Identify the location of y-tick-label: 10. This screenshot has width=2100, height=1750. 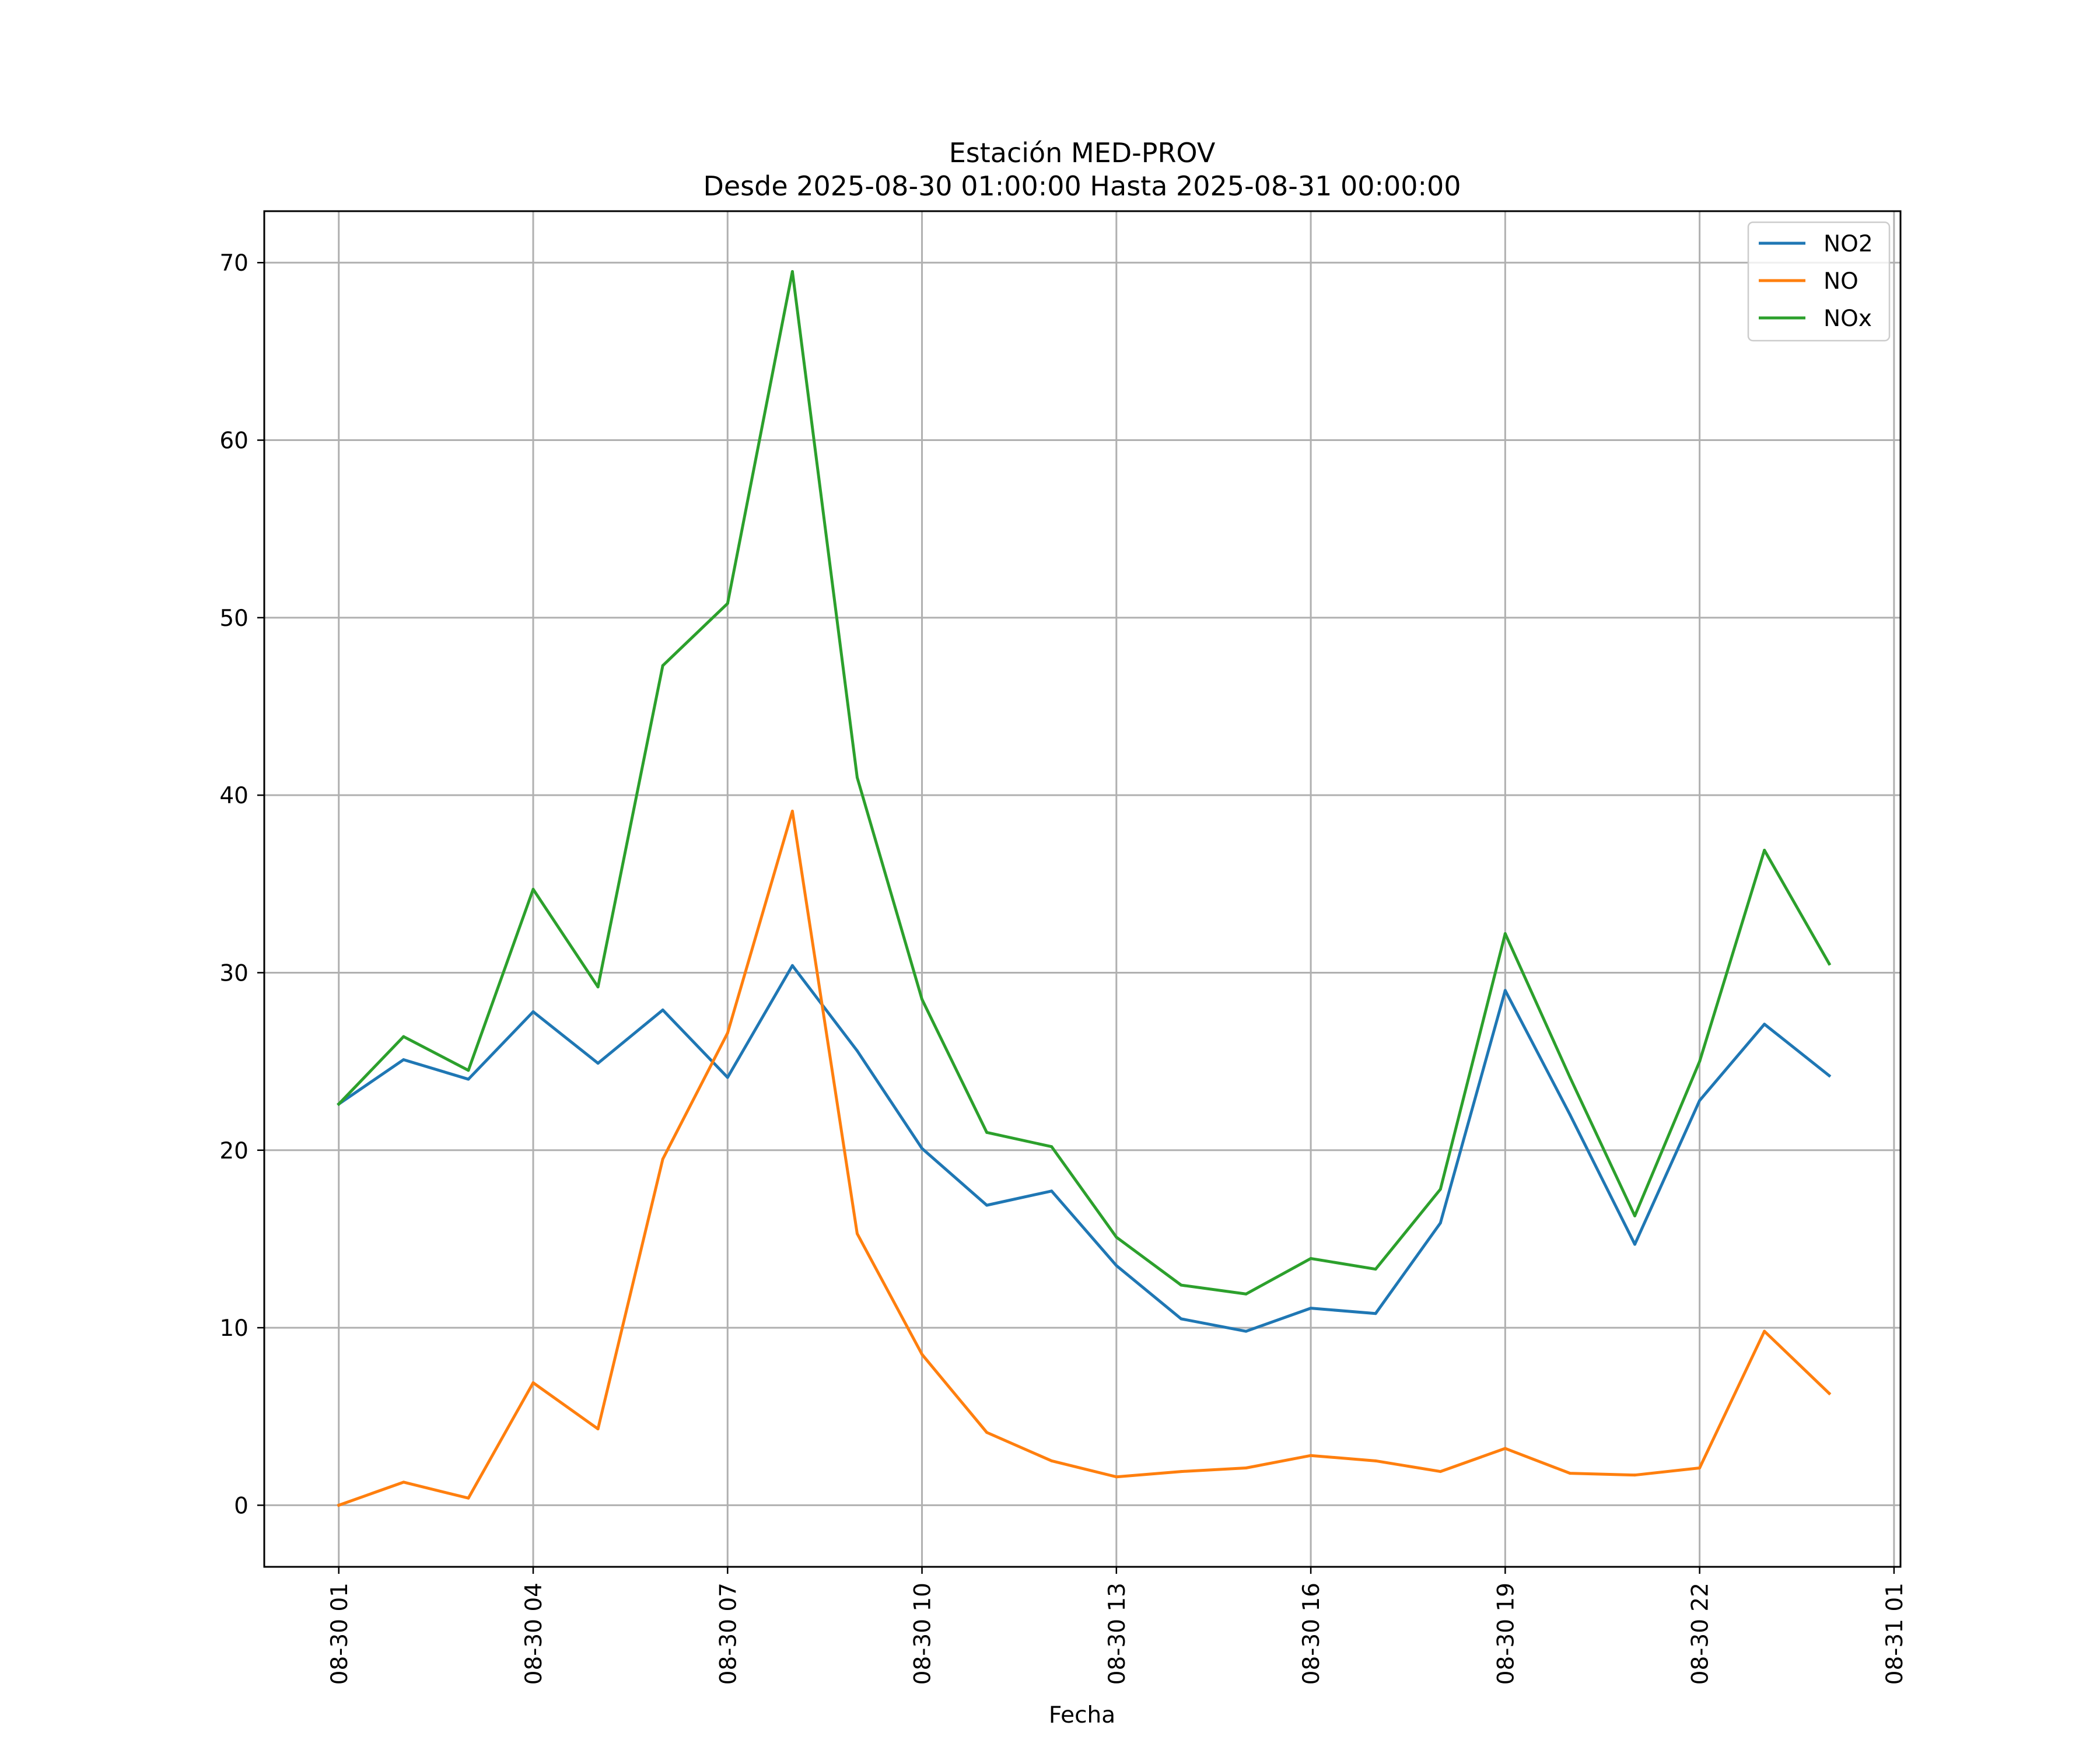
(234, 1328).